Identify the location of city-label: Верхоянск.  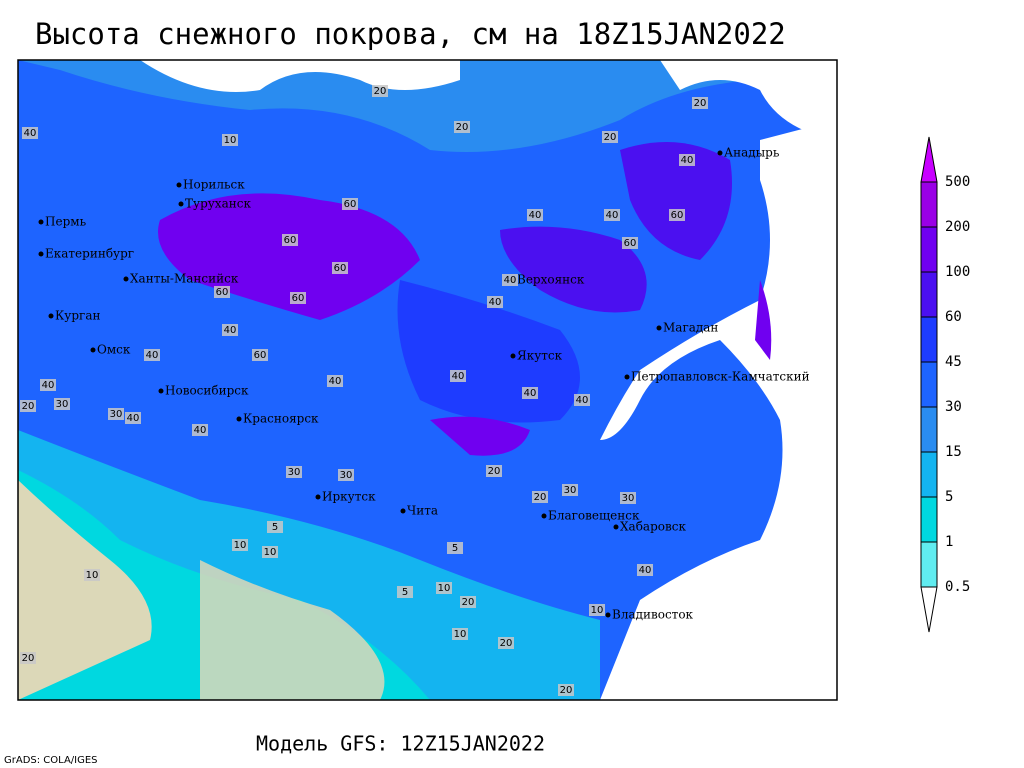
(551, 280).